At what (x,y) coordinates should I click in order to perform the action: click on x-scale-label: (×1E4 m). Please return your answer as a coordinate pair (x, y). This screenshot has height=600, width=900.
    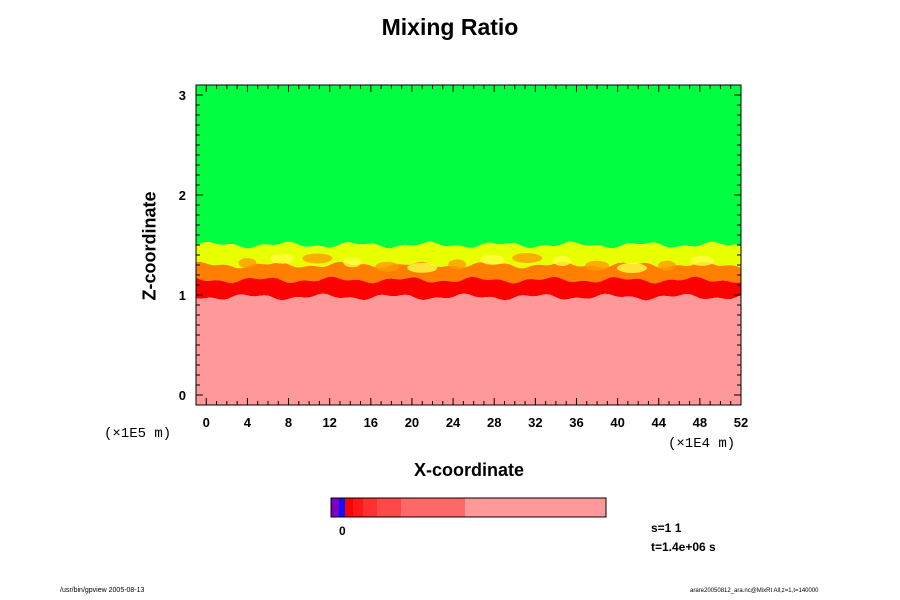
    Looking at the image, I should click on (702, 444).